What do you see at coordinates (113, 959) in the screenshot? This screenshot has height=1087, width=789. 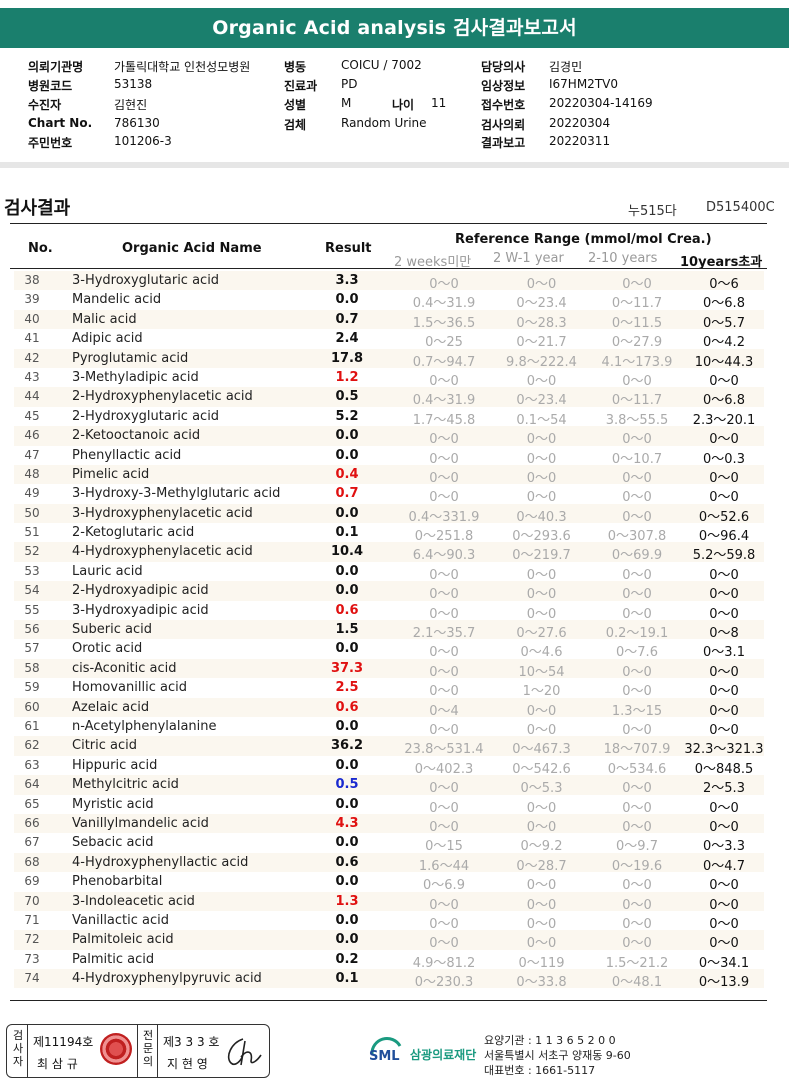 I see `acid-name: Palmitic acid` at bounding box center [113, 959].